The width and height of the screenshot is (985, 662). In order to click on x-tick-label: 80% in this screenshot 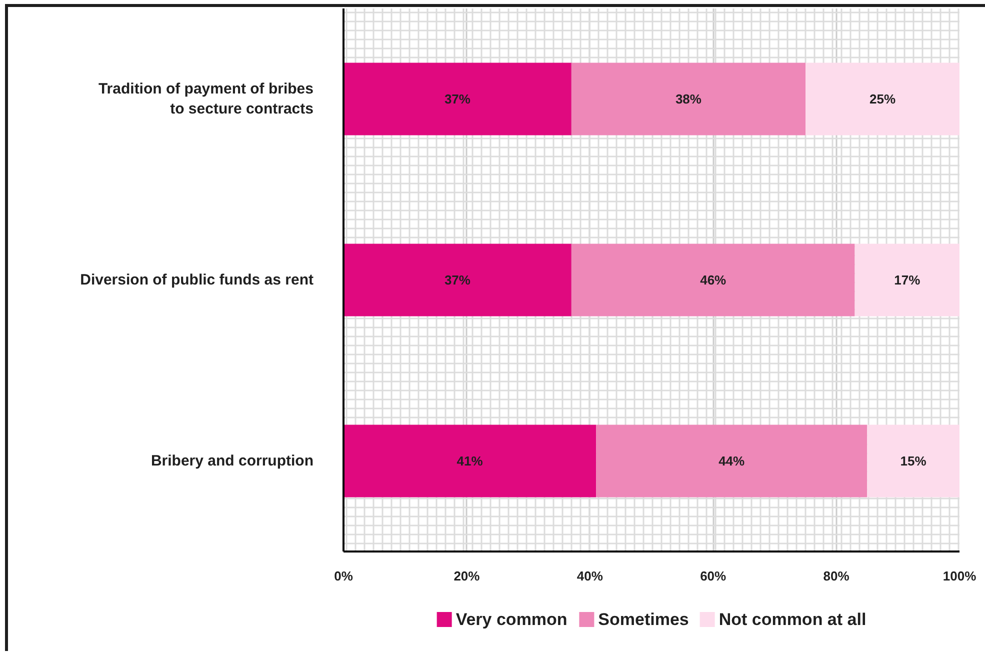, I will do `click(836, 576)`.